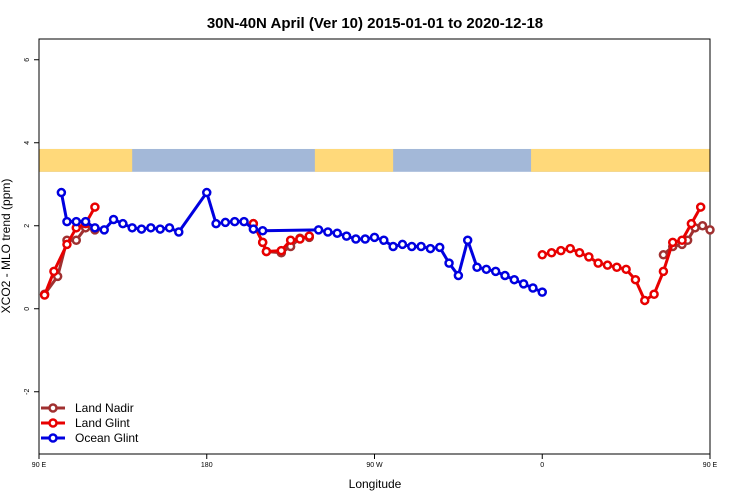 This screenshot has width=750, height=500. Describe the element at coordinates (27, 226) in the screenshot. I see `y-tick-label: 2` at that location.